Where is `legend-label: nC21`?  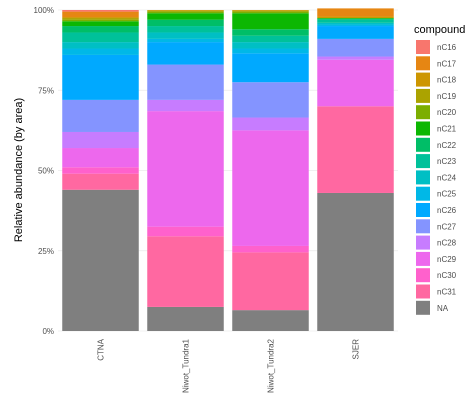 legend-label: nC21 is located at coordinates (447, 129).